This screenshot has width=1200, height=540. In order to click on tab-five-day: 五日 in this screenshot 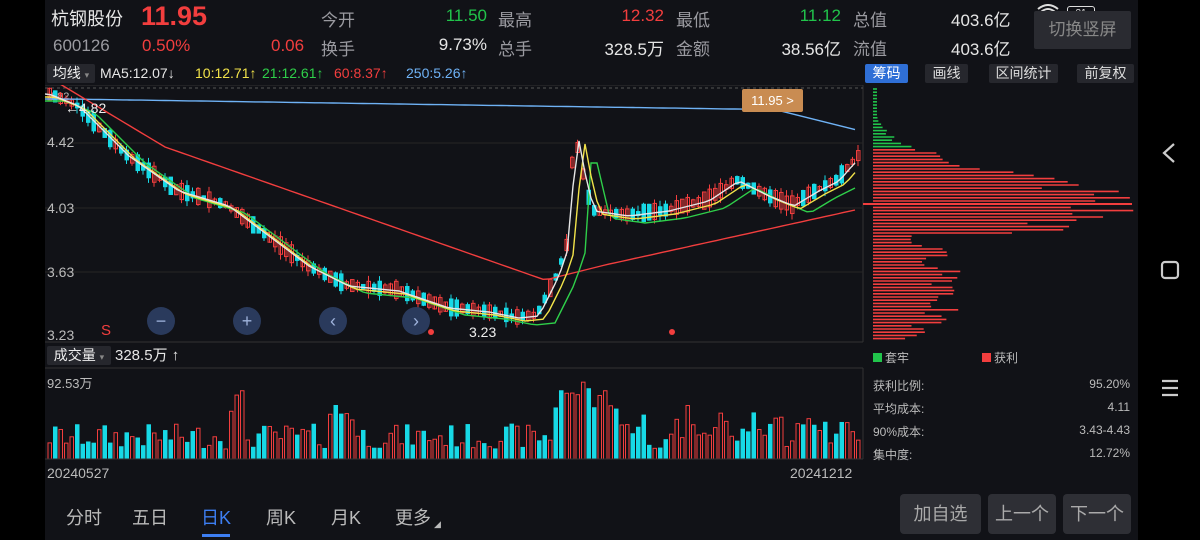, I will do `click(150, 518)`.